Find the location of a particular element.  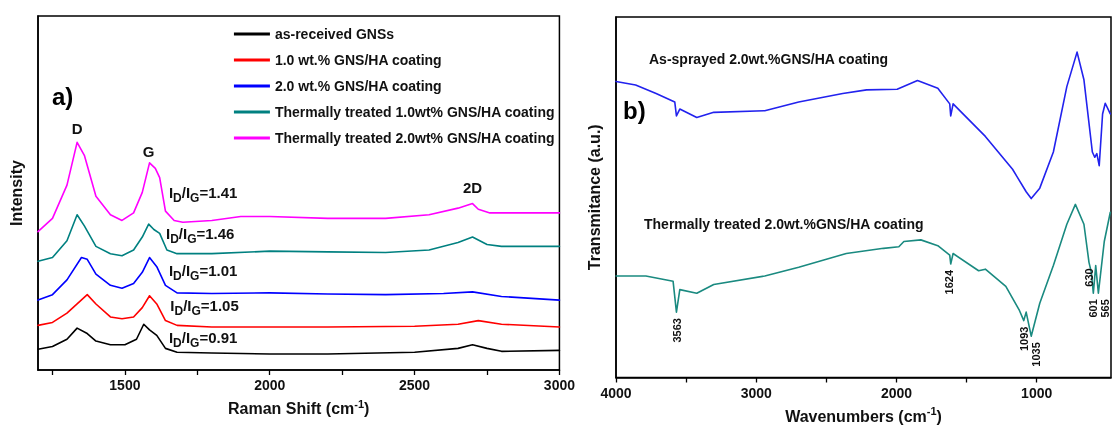

series-label: Thermally treated 2.0wt.%GNS/HA coating is located at coordinates (784, 224).